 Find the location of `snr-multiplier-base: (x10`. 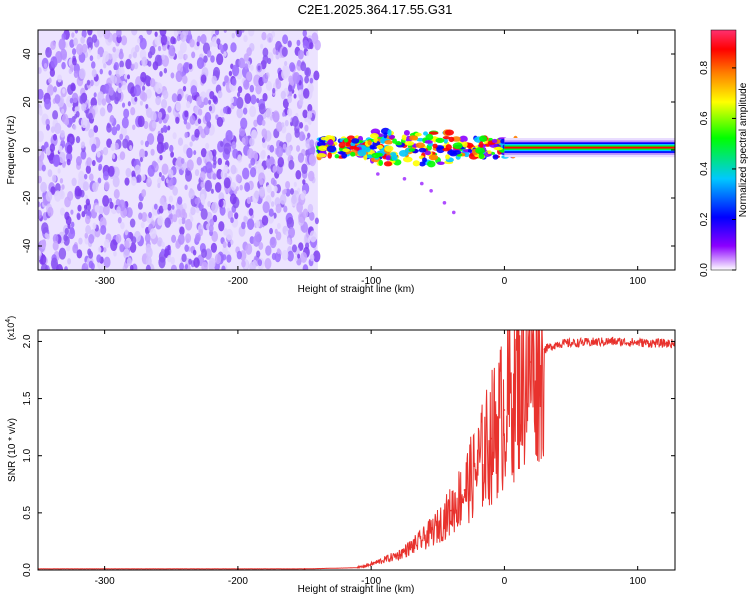

snr-multiplier-base: (x10 is located at coordinates (11, 332).